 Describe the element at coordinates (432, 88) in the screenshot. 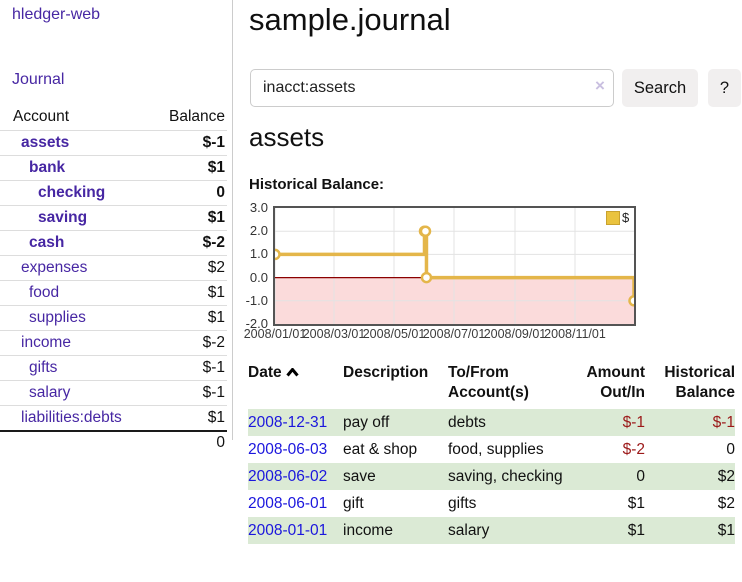

I see `search-input` at that location.